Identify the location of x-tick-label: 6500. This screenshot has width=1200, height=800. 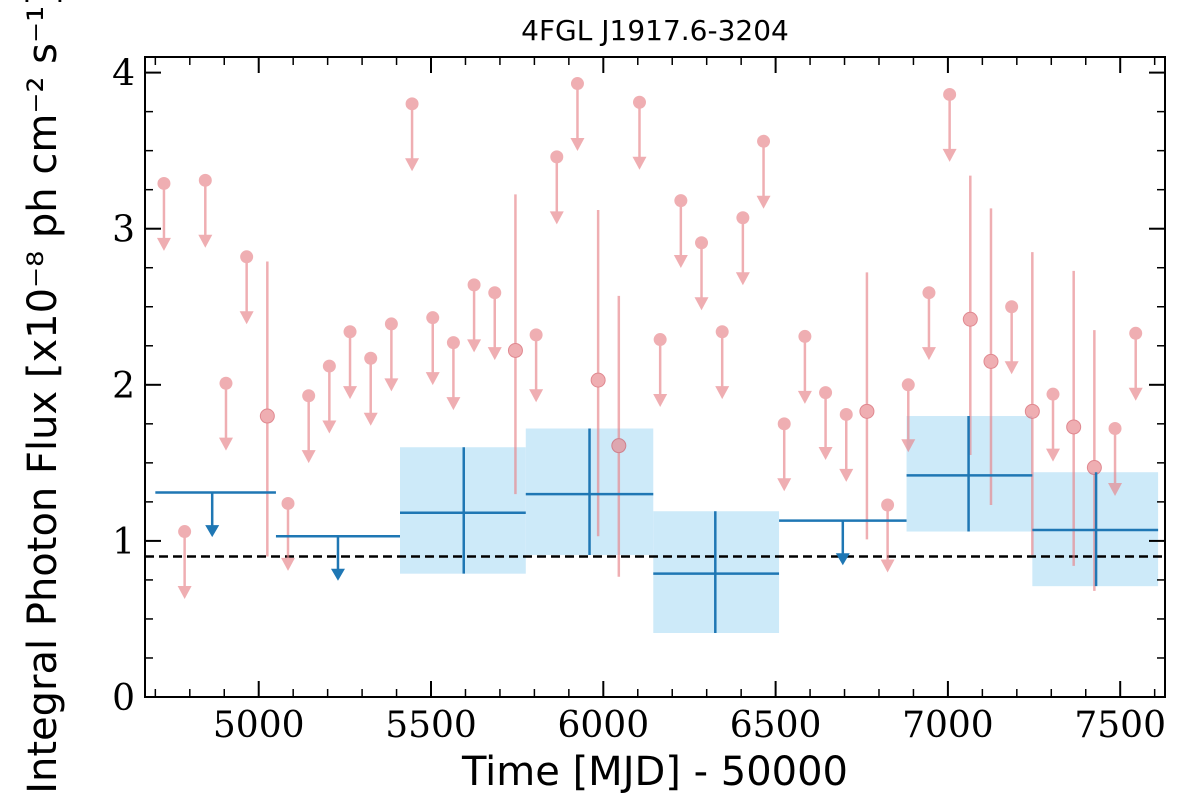
(776, 725).